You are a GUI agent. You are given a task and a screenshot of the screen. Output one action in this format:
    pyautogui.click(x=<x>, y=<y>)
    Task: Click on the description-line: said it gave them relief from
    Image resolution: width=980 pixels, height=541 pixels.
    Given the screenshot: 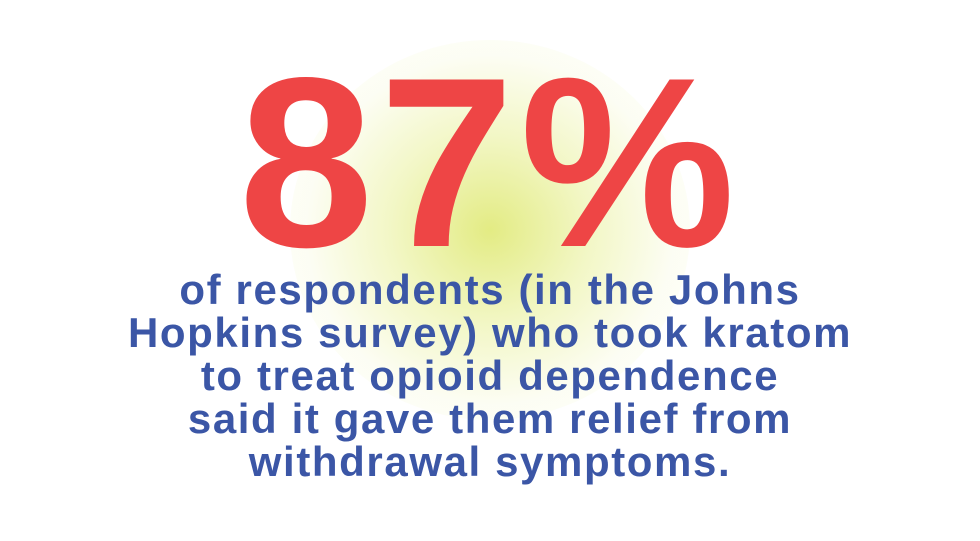 What is the action you would take?
    pyautogui.click(x=490, y=418)
    